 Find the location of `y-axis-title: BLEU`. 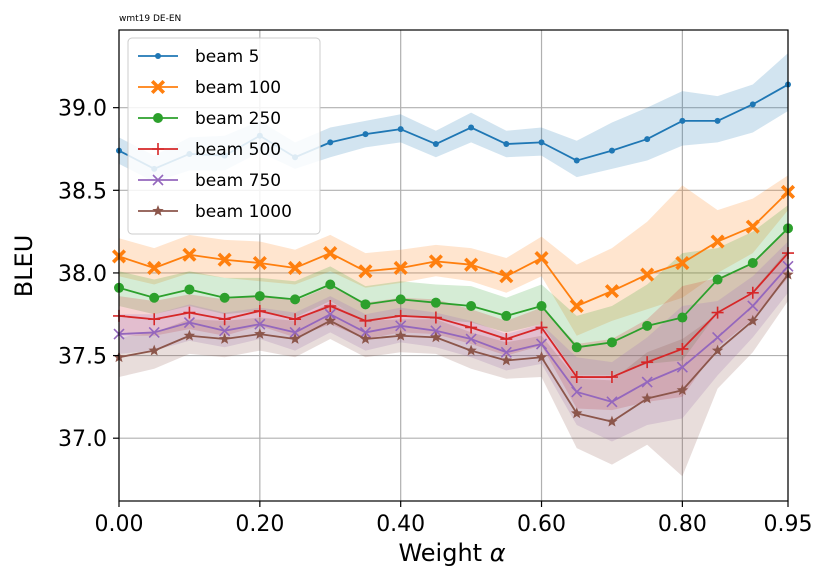

y-axis-title: BLEU is located at coordinates (24, 266).